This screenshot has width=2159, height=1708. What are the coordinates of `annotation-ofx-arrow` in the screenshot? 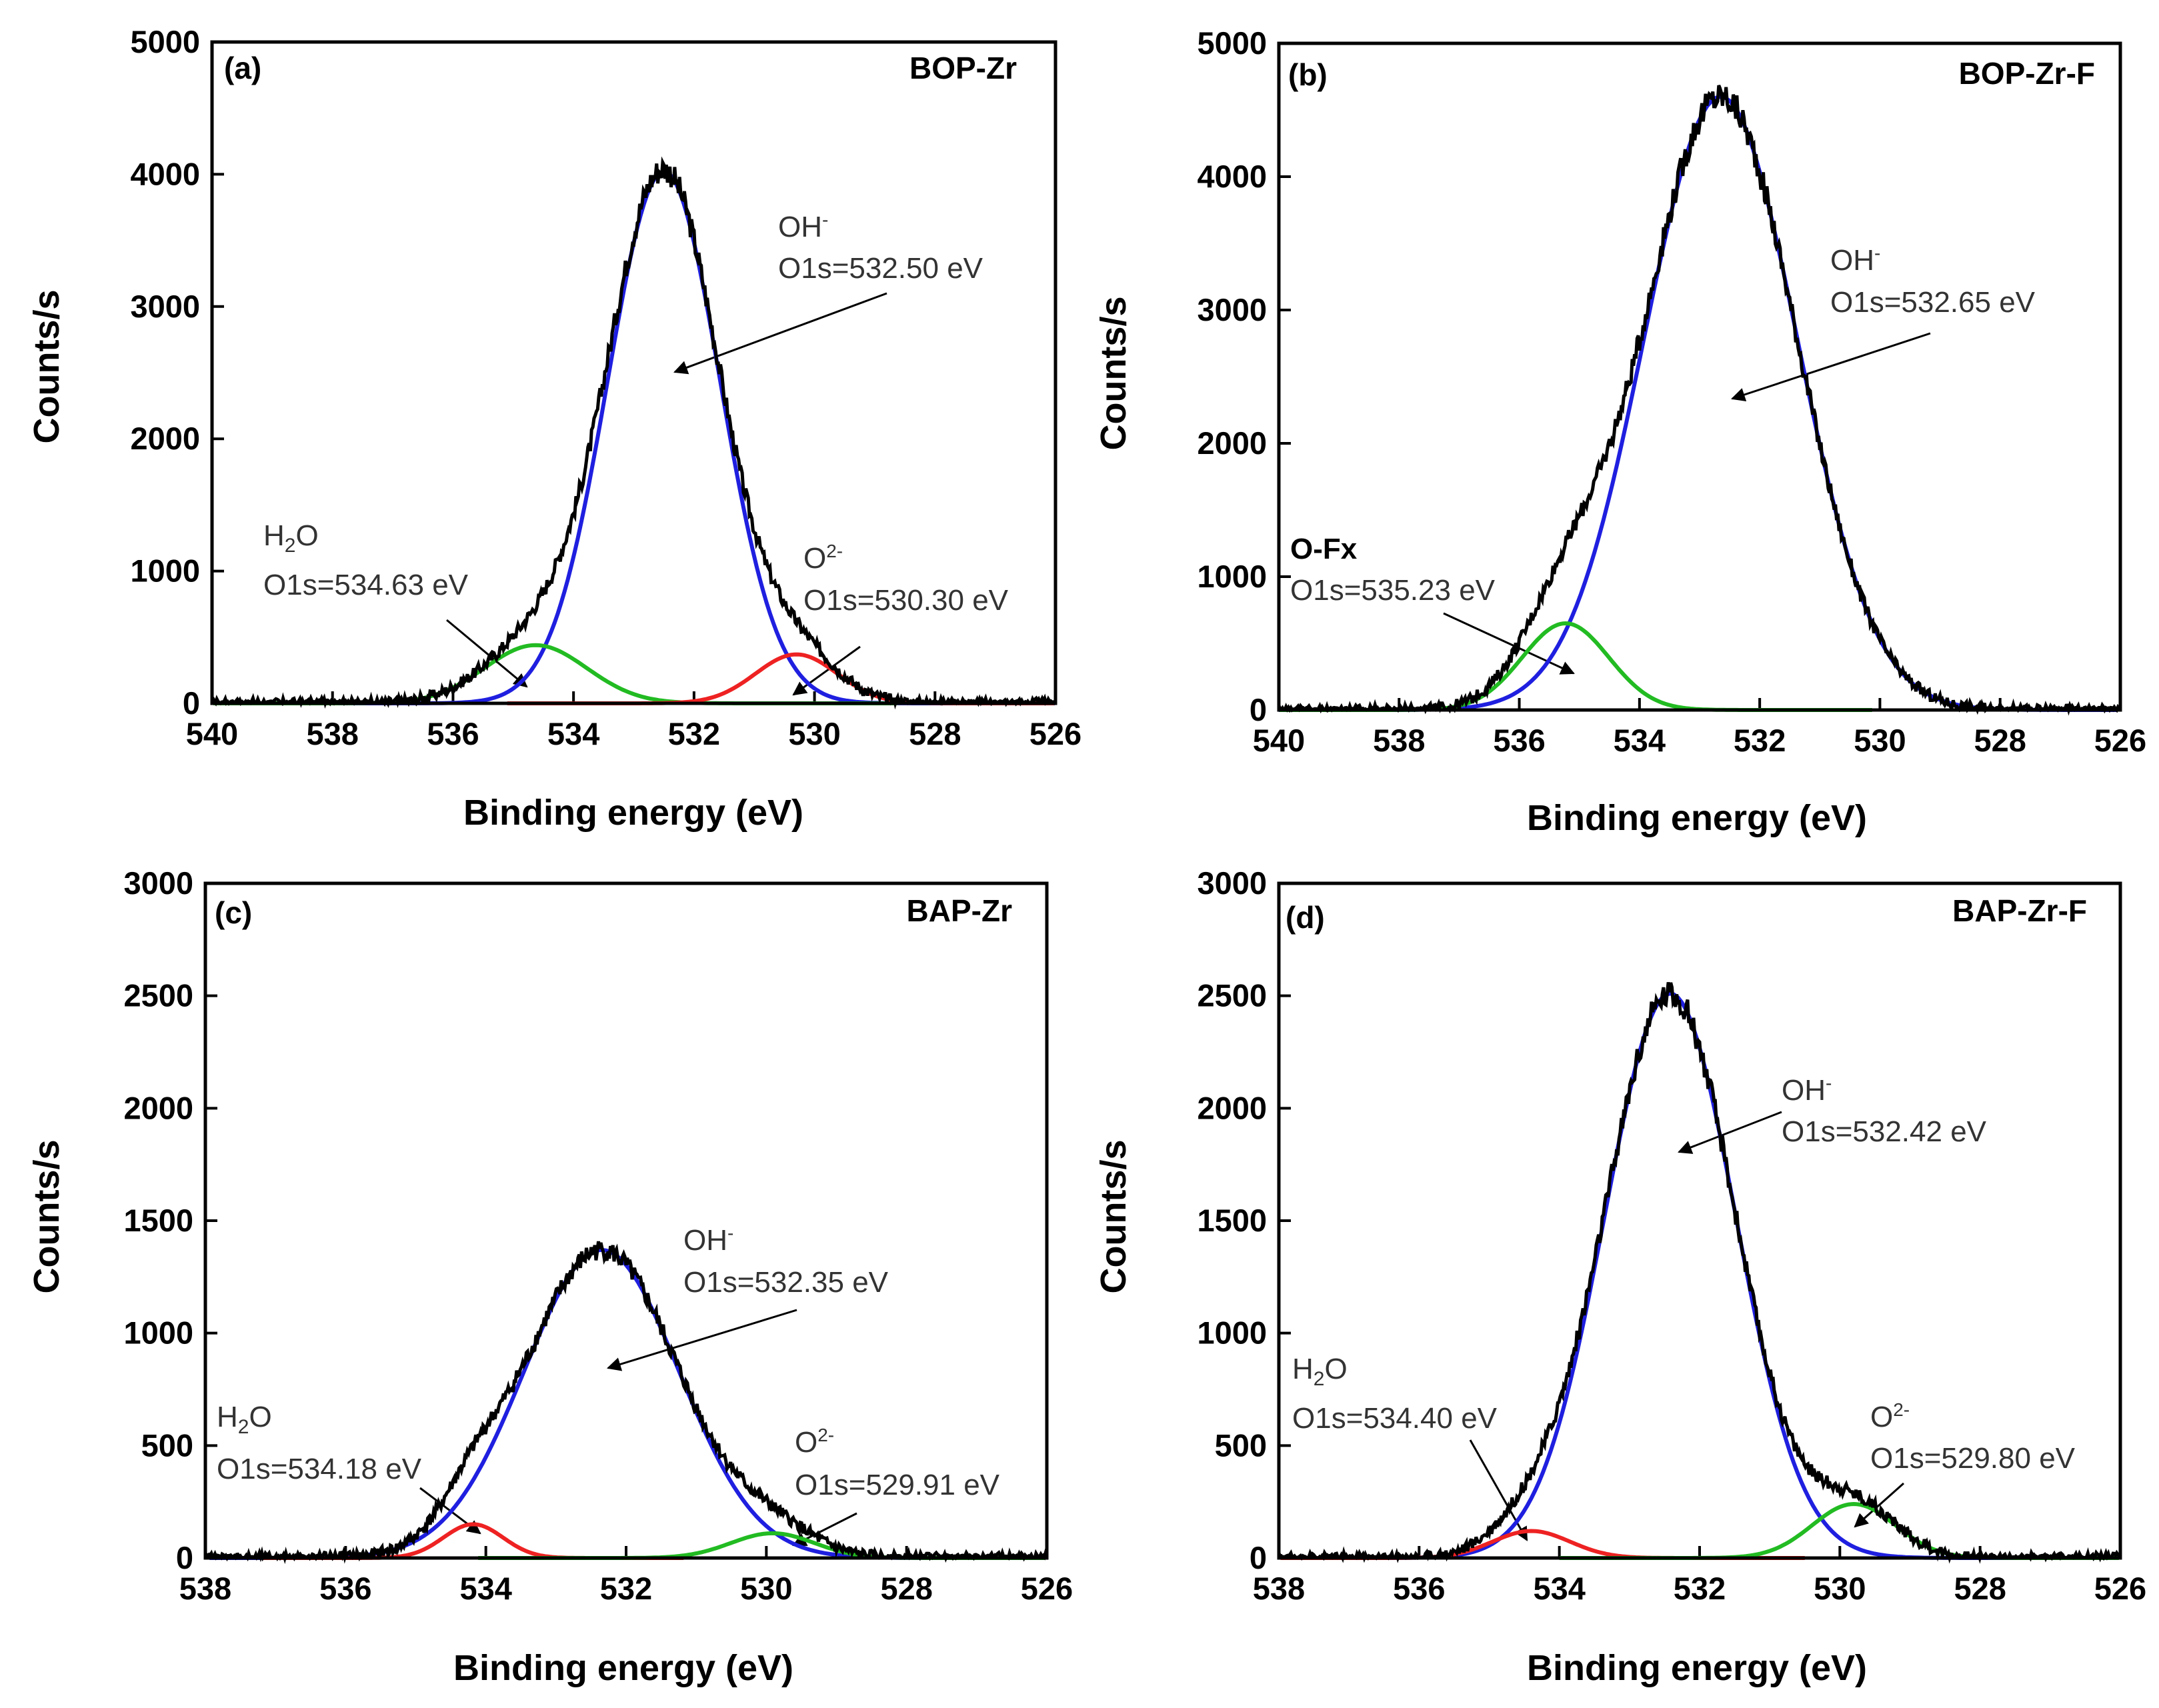 It's located at (1509, 643).